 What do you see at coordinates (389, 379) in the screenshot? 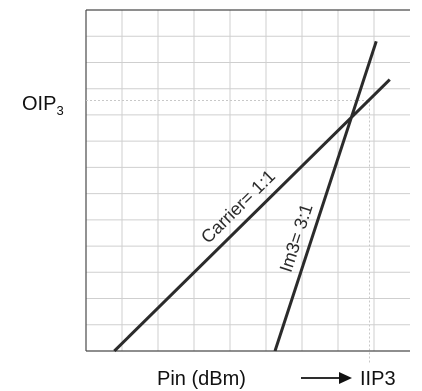
I see `iip3-number: 3` at bounding box center [389, 379].